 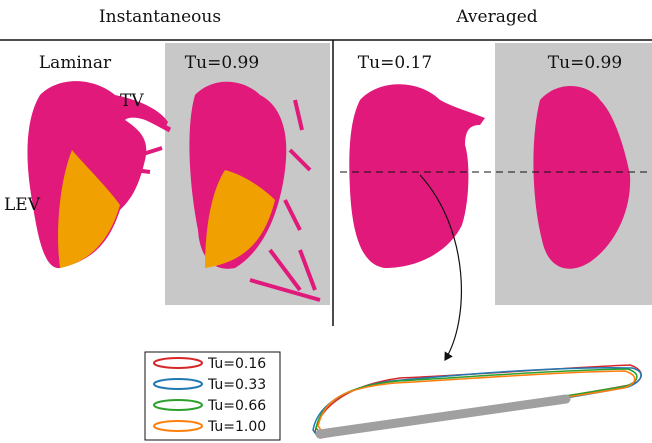 What do you see at coordinates (443, 416) in the screenshot?
I see `airfoil` at bounding box center [443, 416].